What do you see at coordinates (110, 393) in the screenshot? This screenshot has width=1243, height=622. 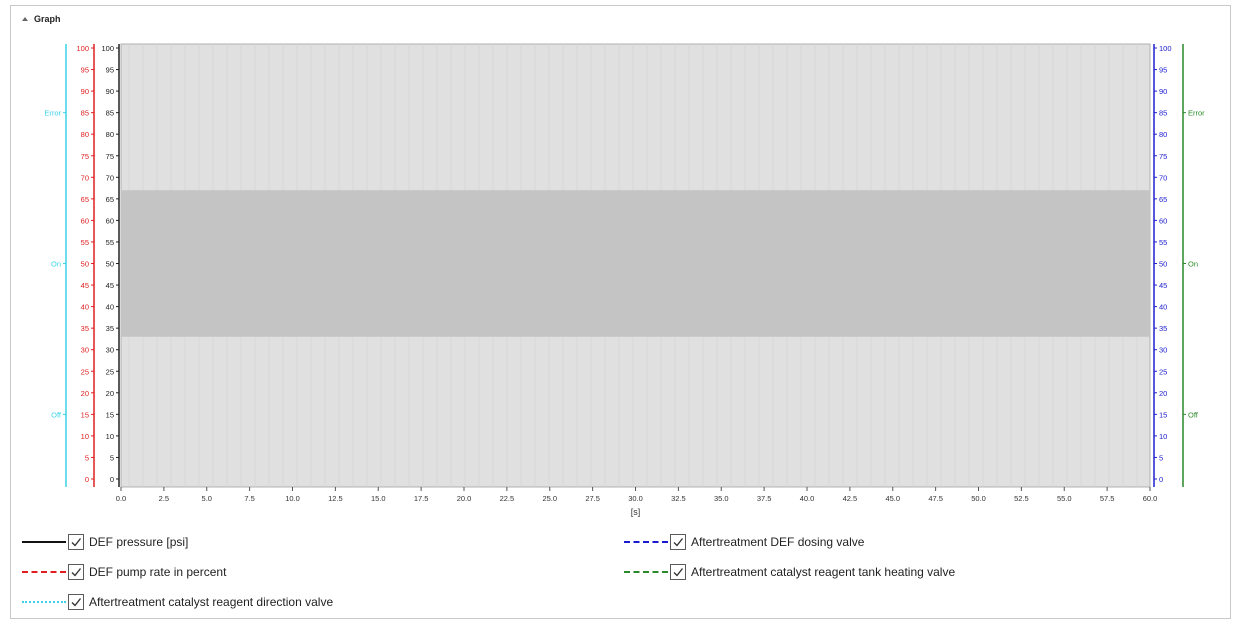 I see `black-left-tick-label: 20` at bounding box center [110, 393].